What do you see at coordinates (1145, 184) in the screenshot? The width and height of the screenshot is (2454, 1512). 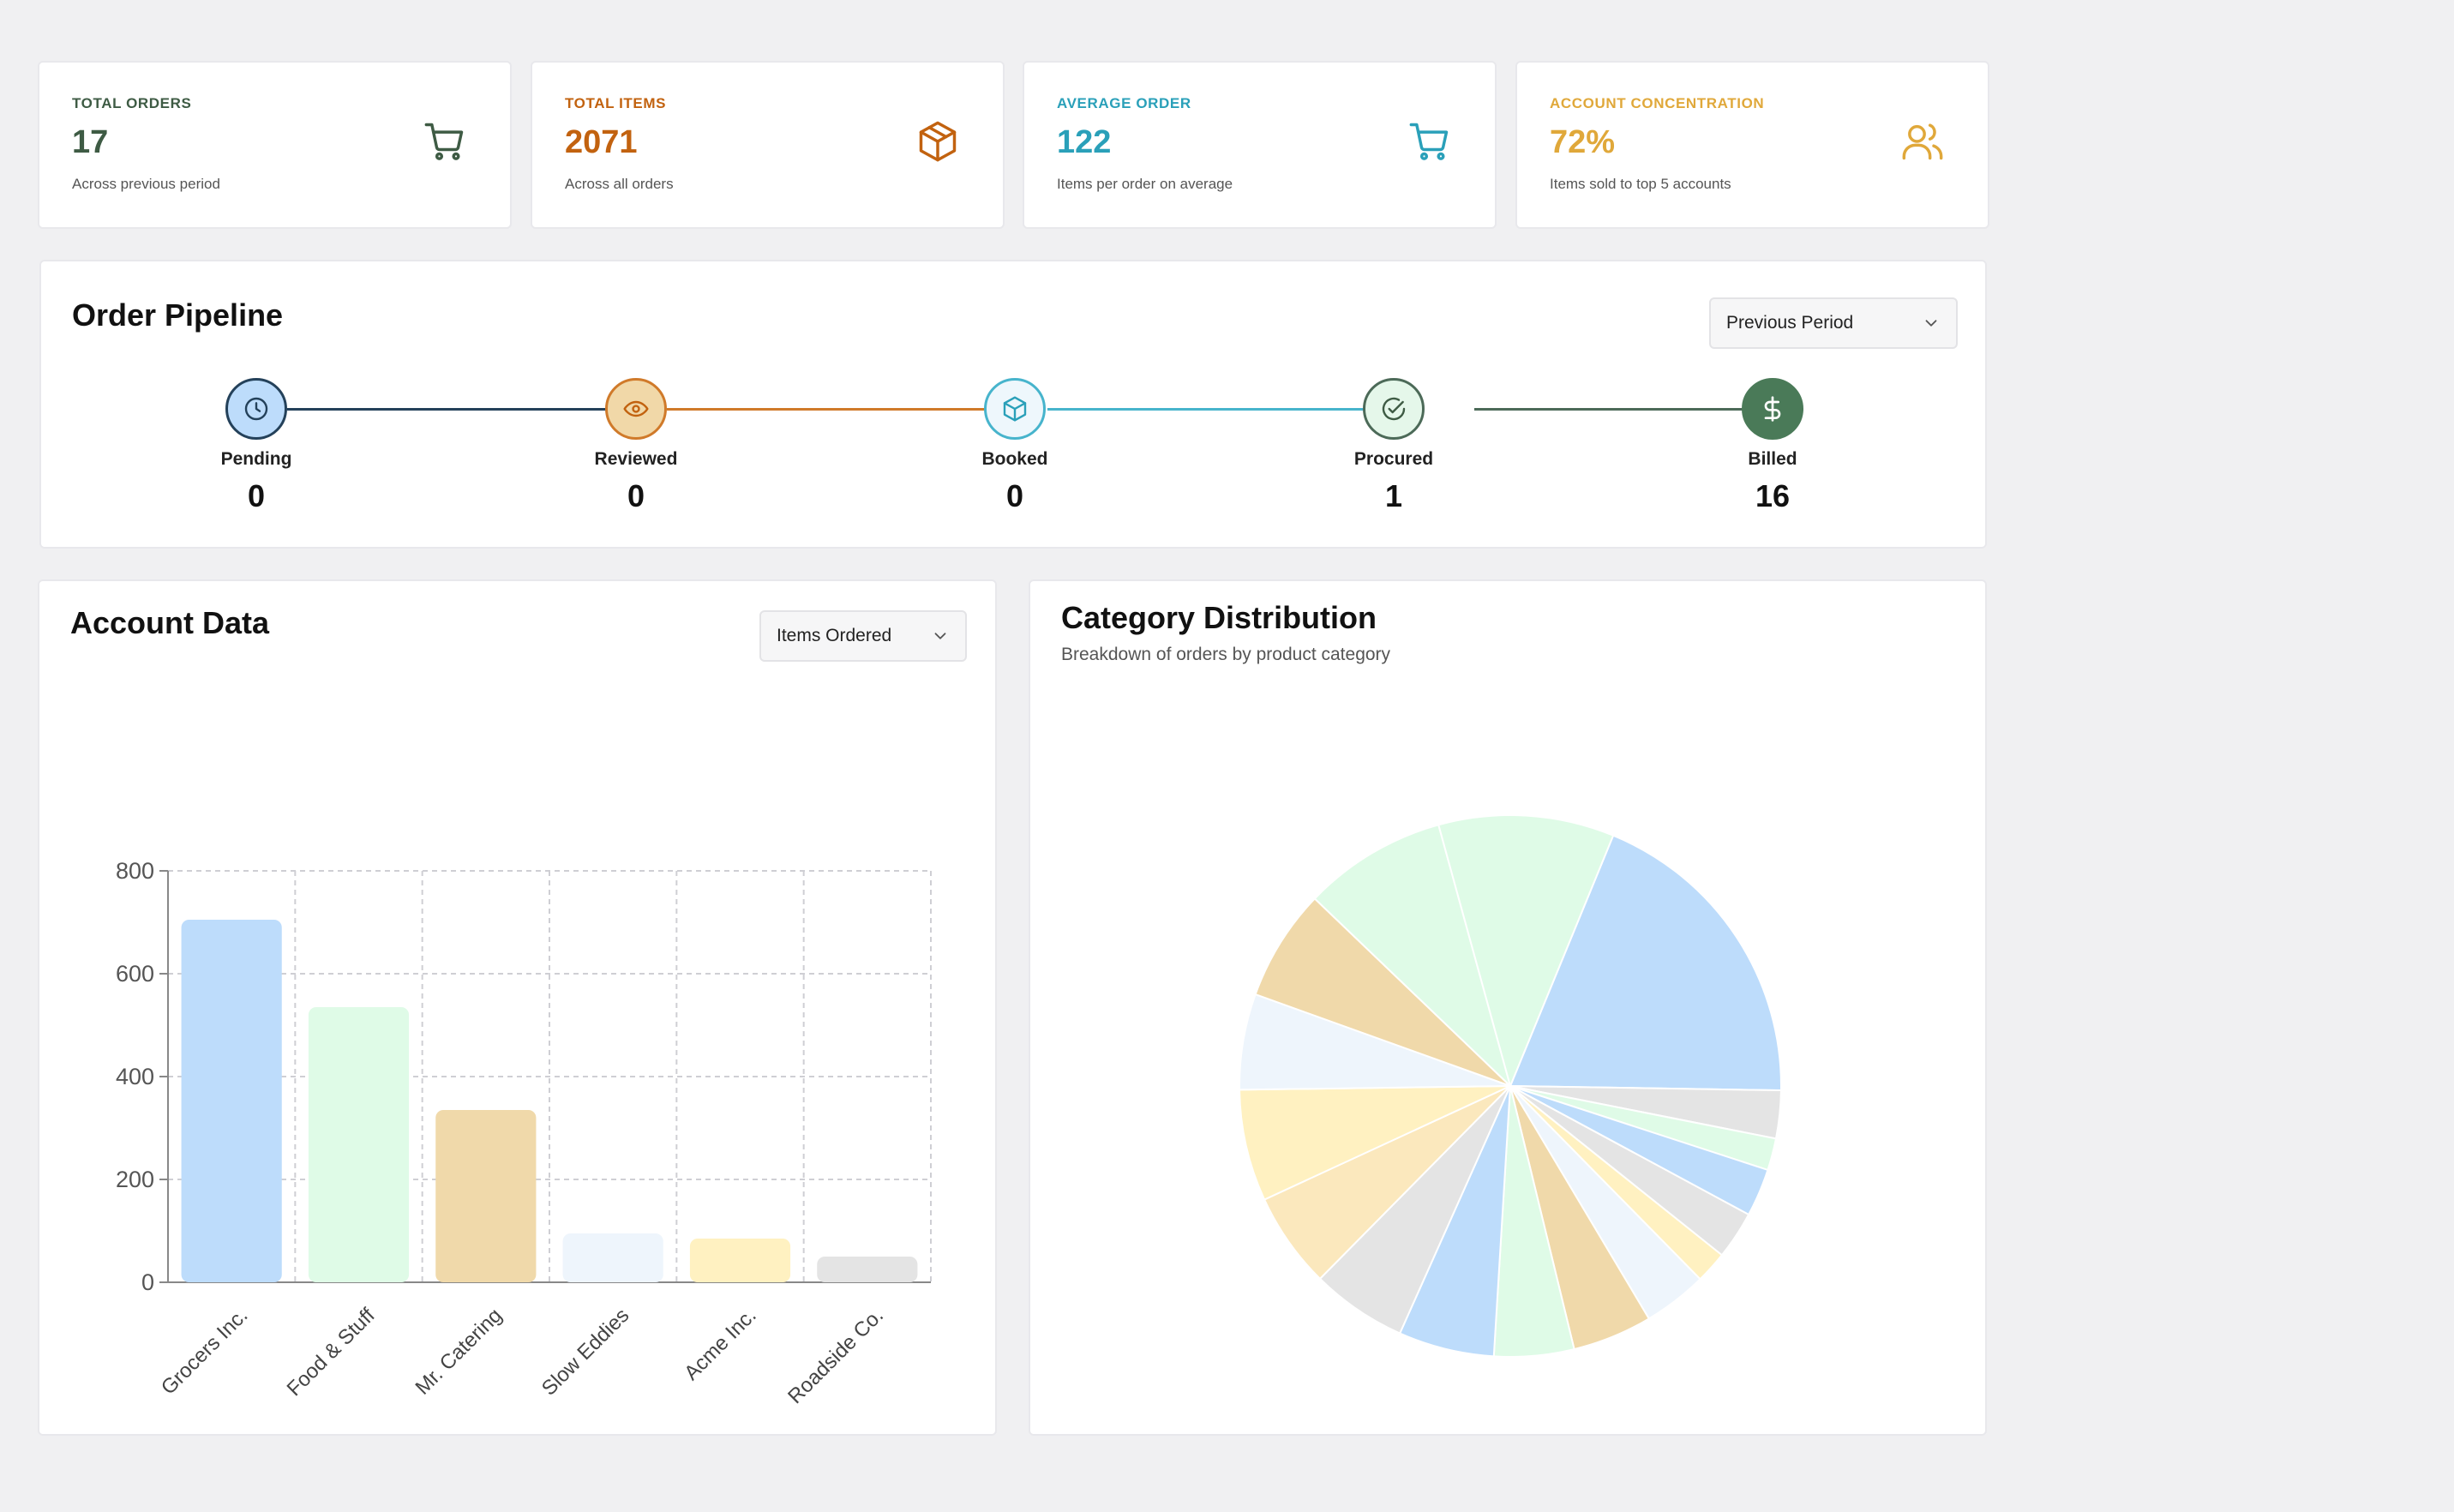 I see `stat-subtext: Items per order on average` at bounding box center [1145, 184].